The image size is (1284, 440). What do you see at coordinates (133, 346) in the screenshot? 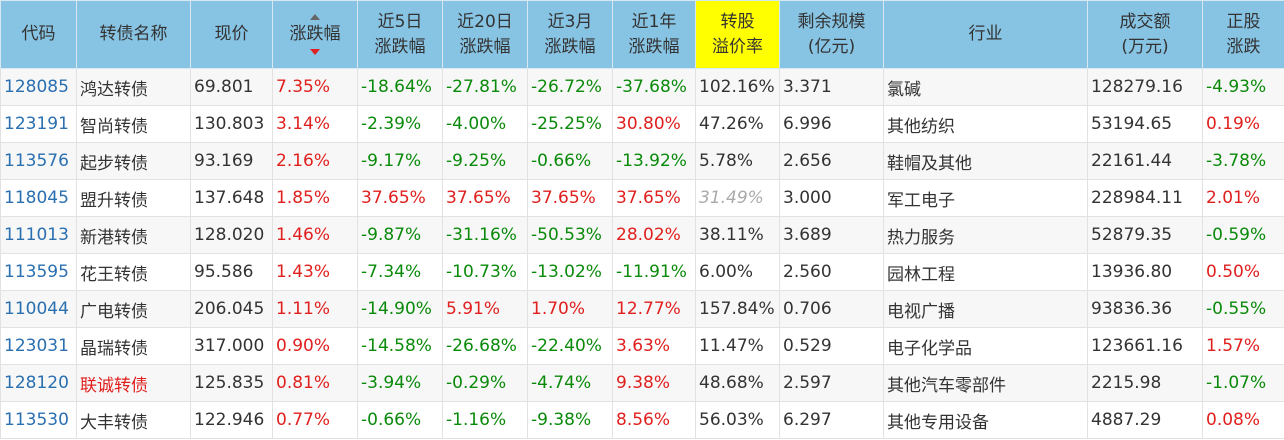
I see `cell-name: 晶瑞转债` at bounding box center [133, 346].